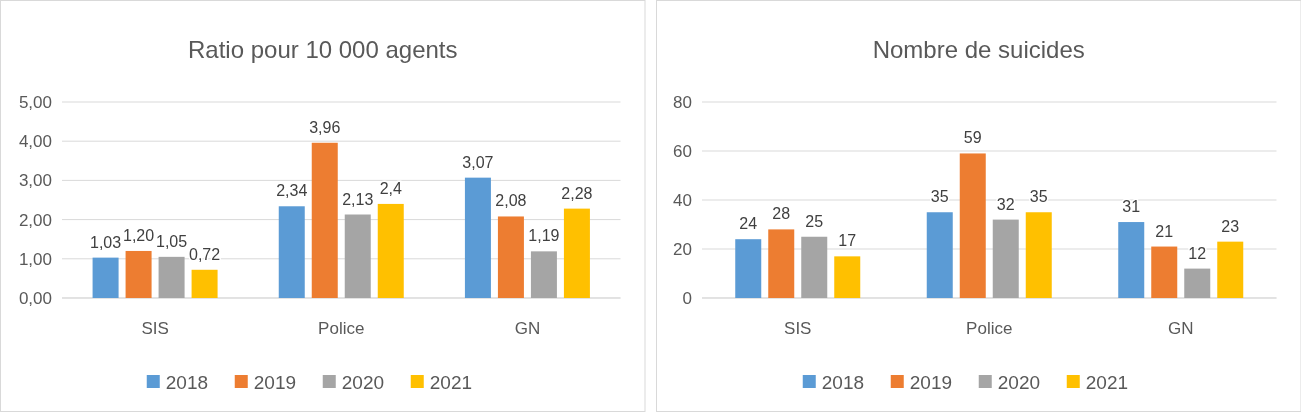  What do you see at coordinates (1229, 226) in the screenshot?
I see `data-label: 23` at bounding box center [1229, 226].